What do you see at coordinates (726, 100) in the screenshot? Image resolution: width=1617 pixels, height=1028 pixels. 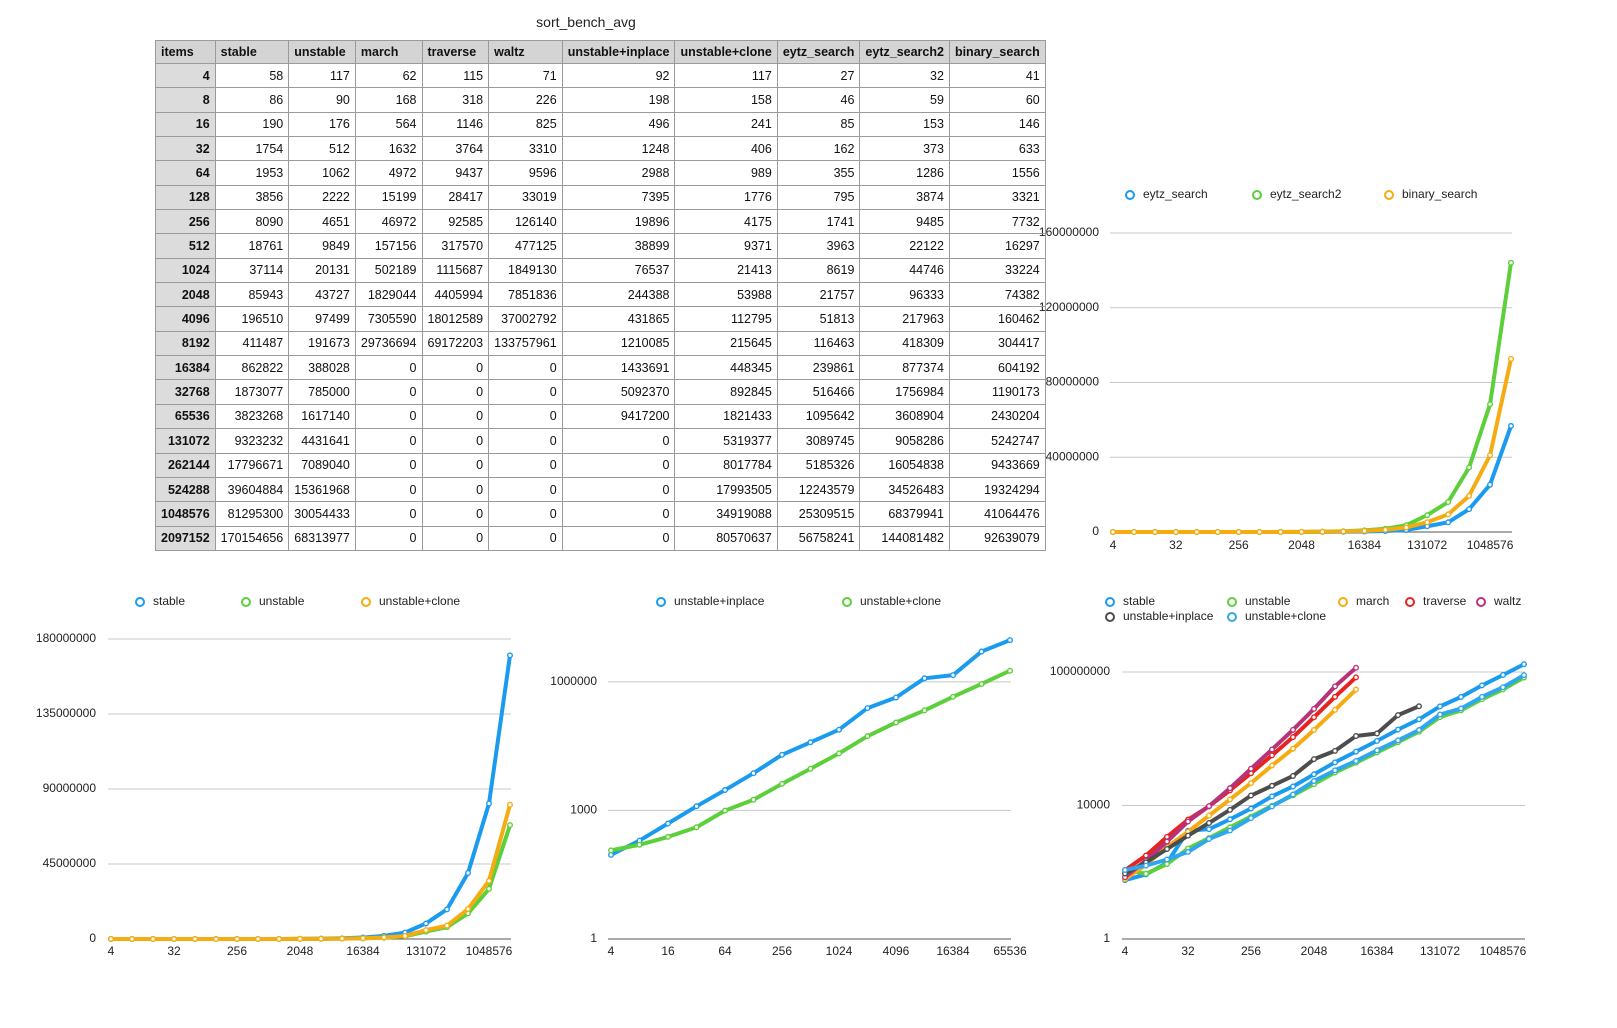 I see `table-cell: 158` at bounding box center [726, 100].